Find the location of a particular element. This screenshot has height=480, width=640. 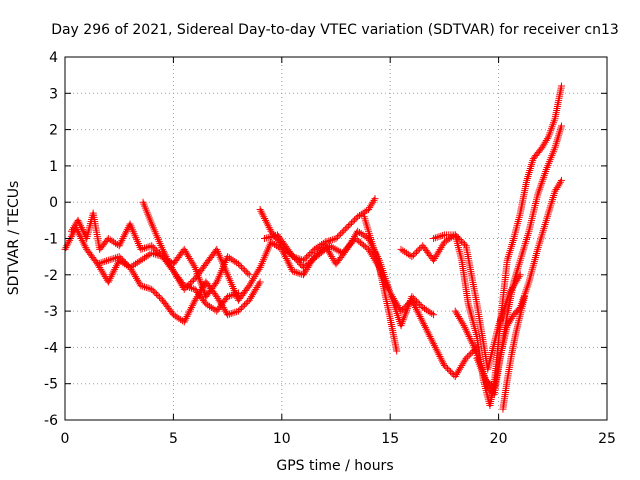

y-tick-label: 1 is located at coordinates (53, 167).